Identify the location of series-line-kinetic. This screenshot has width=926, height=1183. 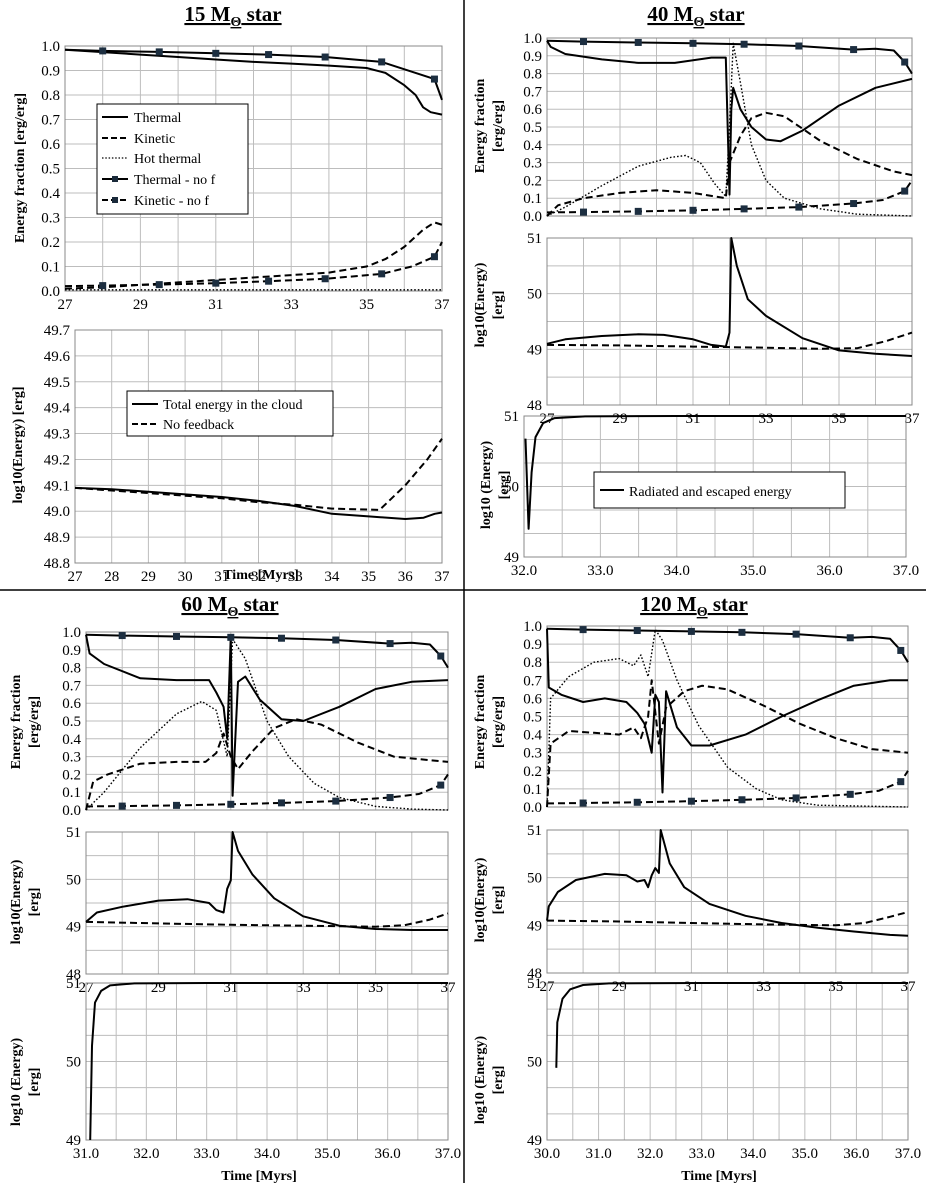
(729, 164).